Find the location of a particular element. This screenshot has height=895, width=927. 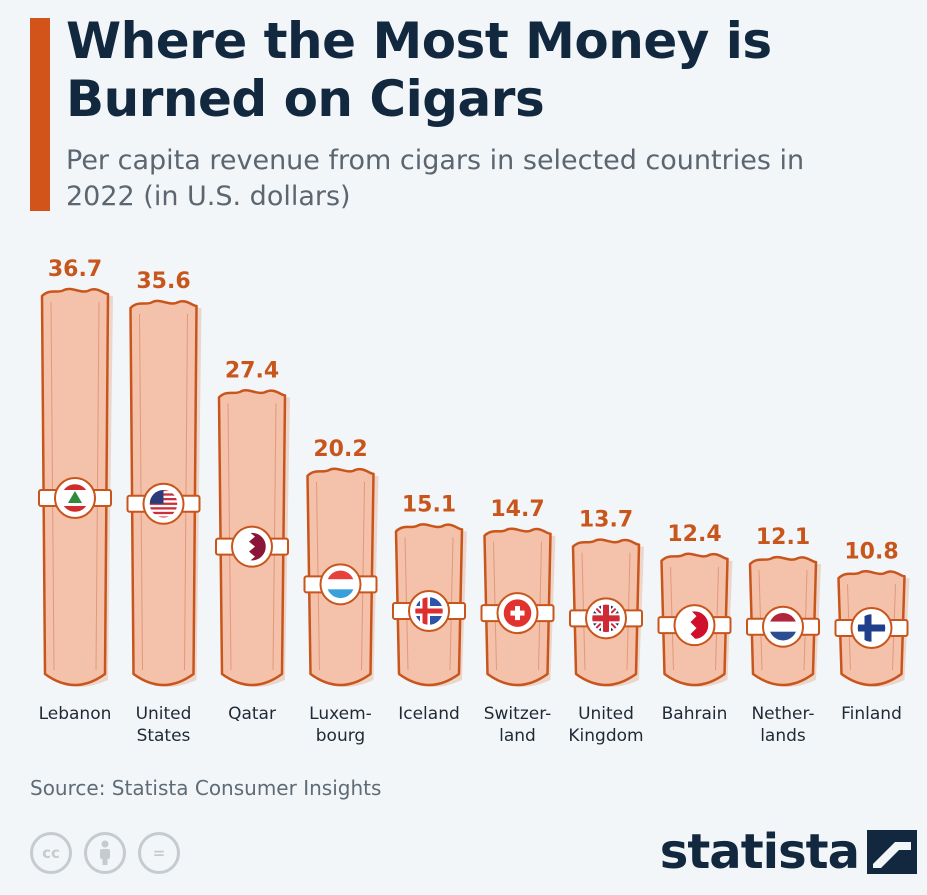

cigar-bar: 14.7 Switzer-land is located at coordinates (518, 621).